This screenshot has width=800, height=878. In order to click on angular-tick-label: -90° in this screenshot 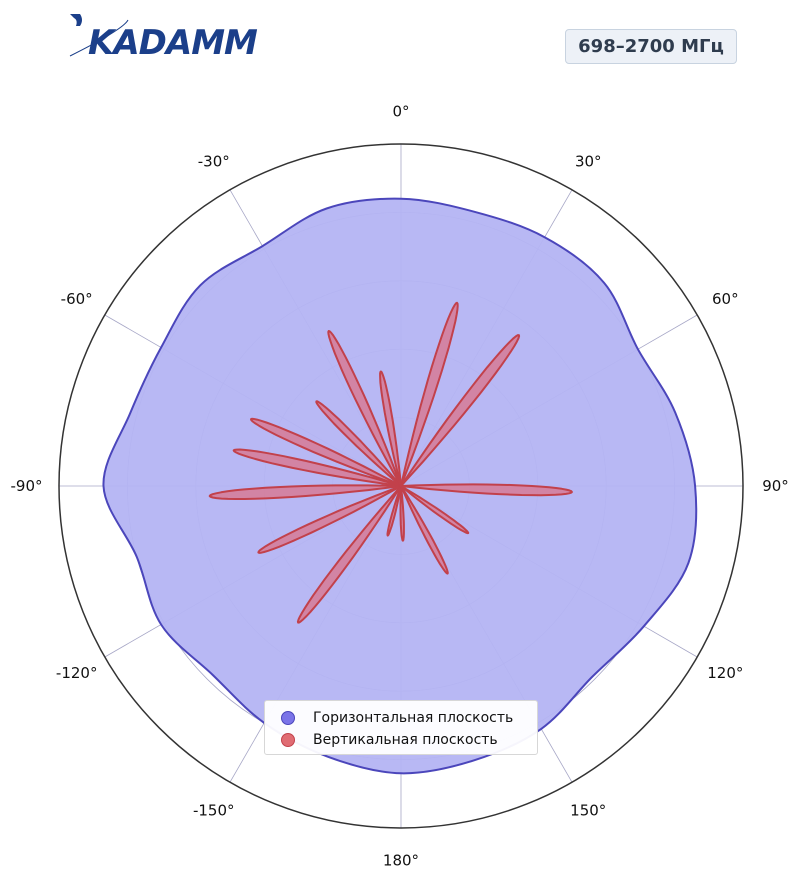, I will do `click(27, 486)`.